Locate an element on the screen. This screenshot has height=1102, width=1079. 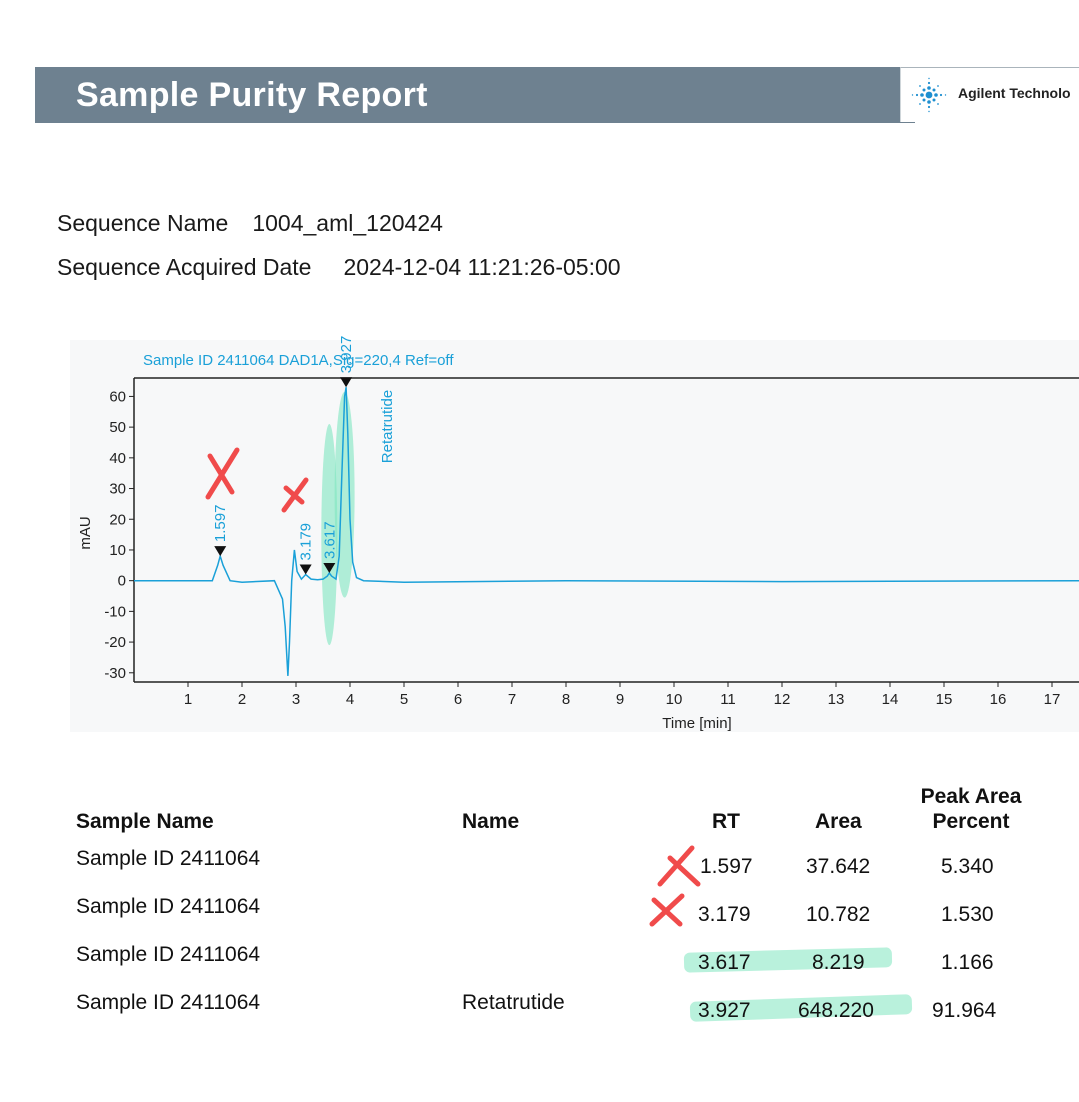
header-peak-area-percent: Peak Area Percent is located at coordinates (971, 809).